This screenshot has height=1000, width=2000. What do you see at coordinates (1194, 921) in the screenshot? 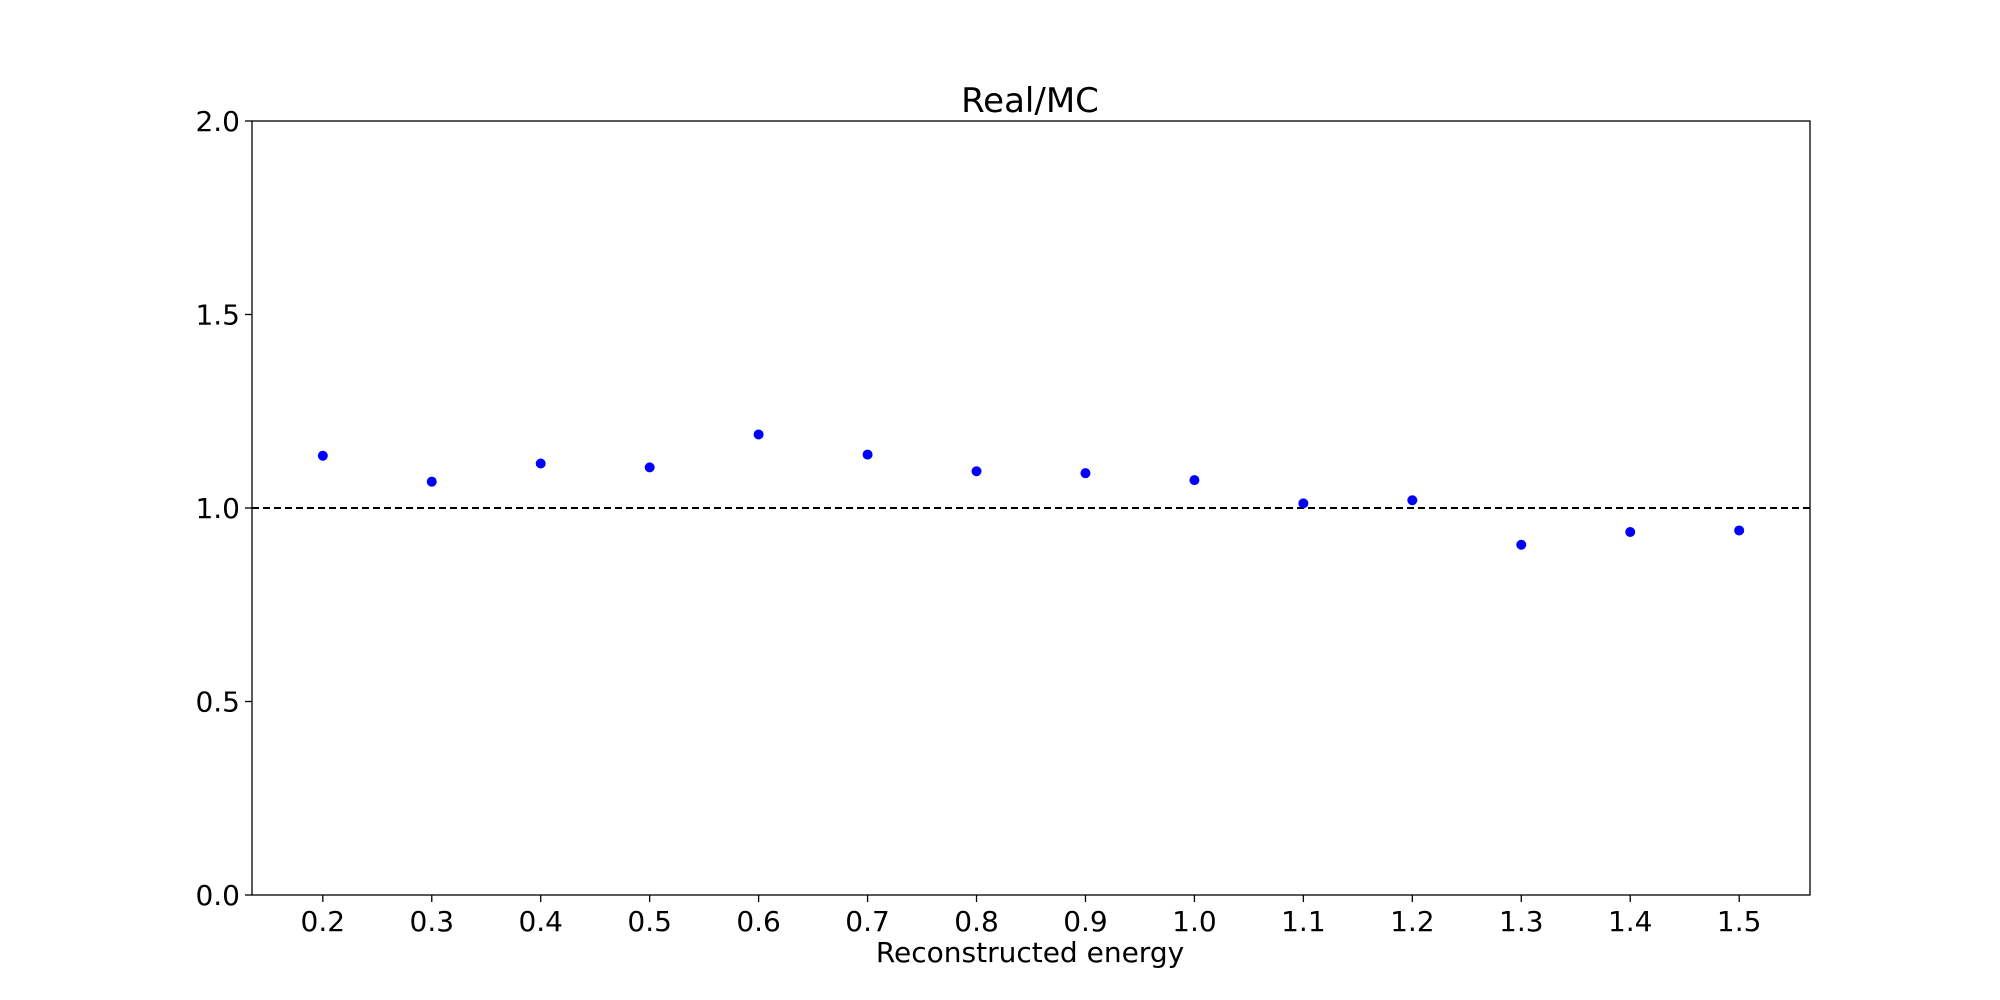
I see `x-tick-label: 1.0` at bounding box center [1194, 921].